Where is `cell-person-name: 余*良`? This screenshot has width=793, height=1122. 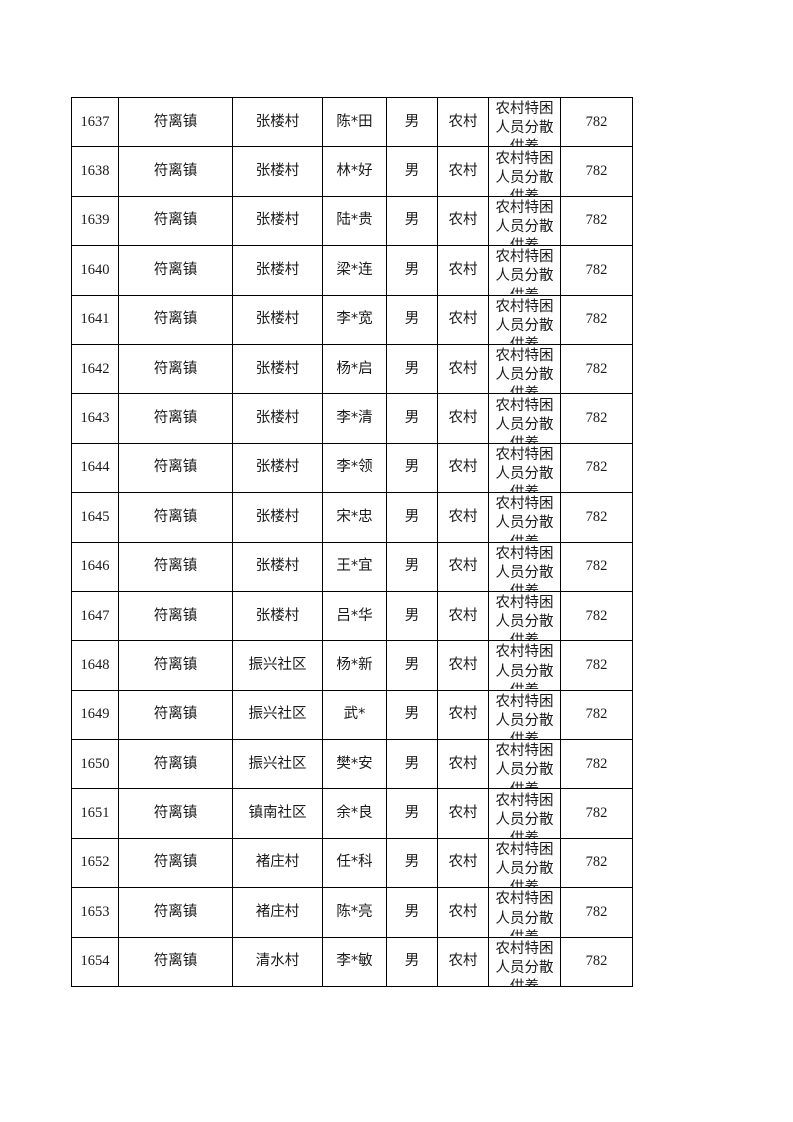
cell-person-name: 余*良 is located at coordinates (354, 813).